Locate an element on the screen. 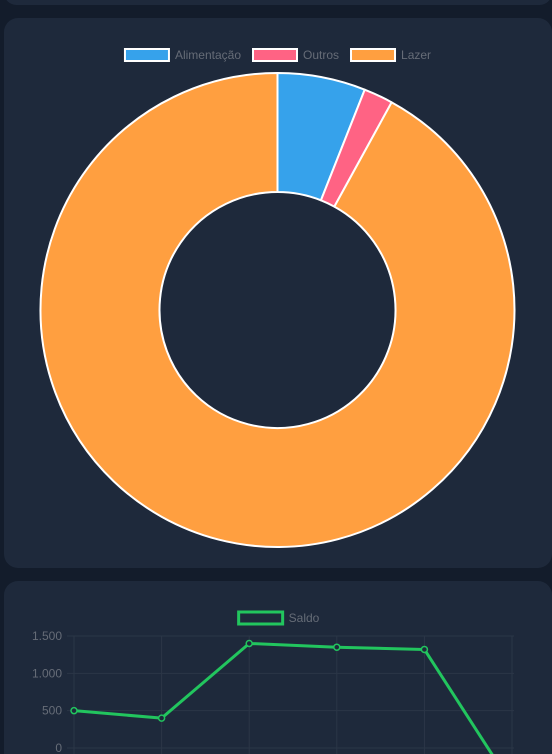  line-series is located at coordinates (282, 696).